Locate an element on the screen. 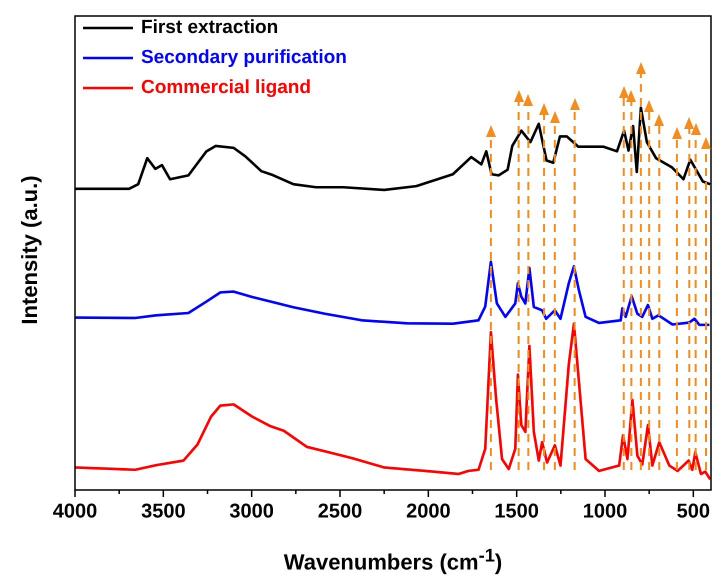 The width and height of the screenshot is (721, 584). x-tick-label: 2500 is located at coordinates (340, 511).